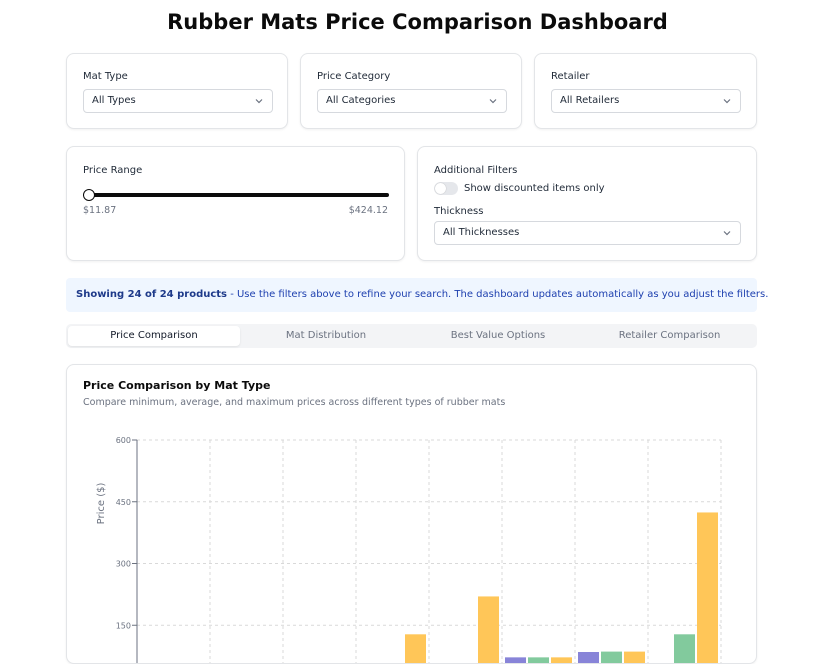 The width and height of the screenshot is (835, 664). I want to click on thickness-select: All Thicknesses, so click(587, 233).